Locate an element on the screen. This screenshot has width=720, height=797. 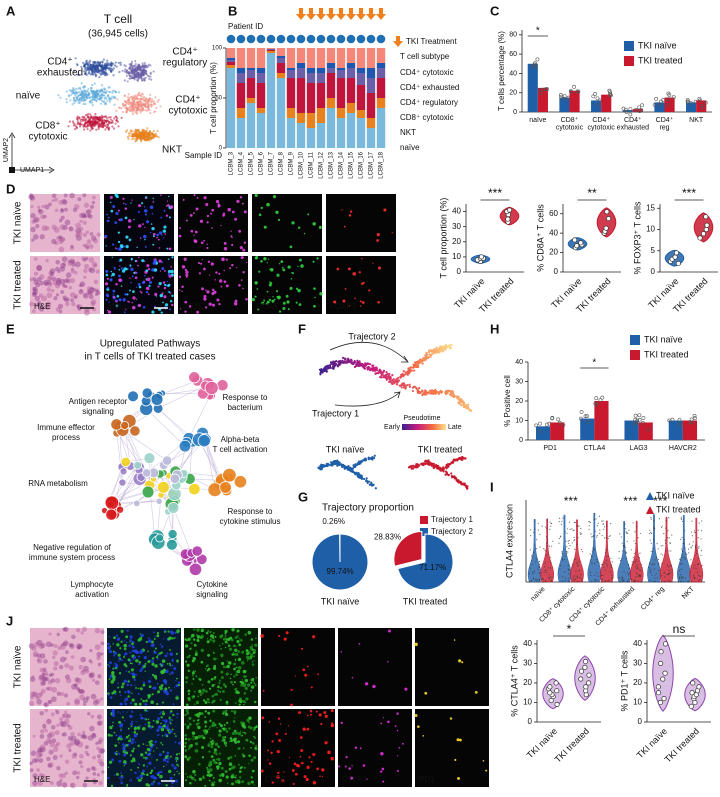
panel-label: E is located at coordinates (10, 328).